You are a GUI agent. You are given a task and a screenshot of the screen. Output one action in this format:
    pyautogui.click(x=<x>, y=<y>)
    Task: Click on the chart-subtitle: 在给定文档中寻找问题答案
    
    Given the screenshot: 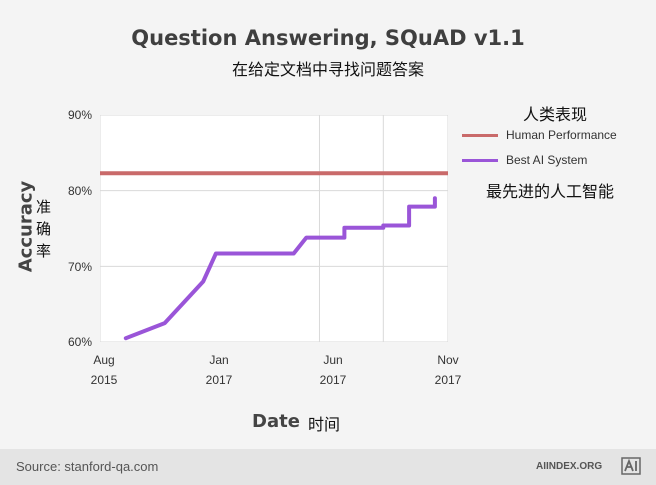 What is the action you would take?
    pyautogui.click(x=327, y=69)
    